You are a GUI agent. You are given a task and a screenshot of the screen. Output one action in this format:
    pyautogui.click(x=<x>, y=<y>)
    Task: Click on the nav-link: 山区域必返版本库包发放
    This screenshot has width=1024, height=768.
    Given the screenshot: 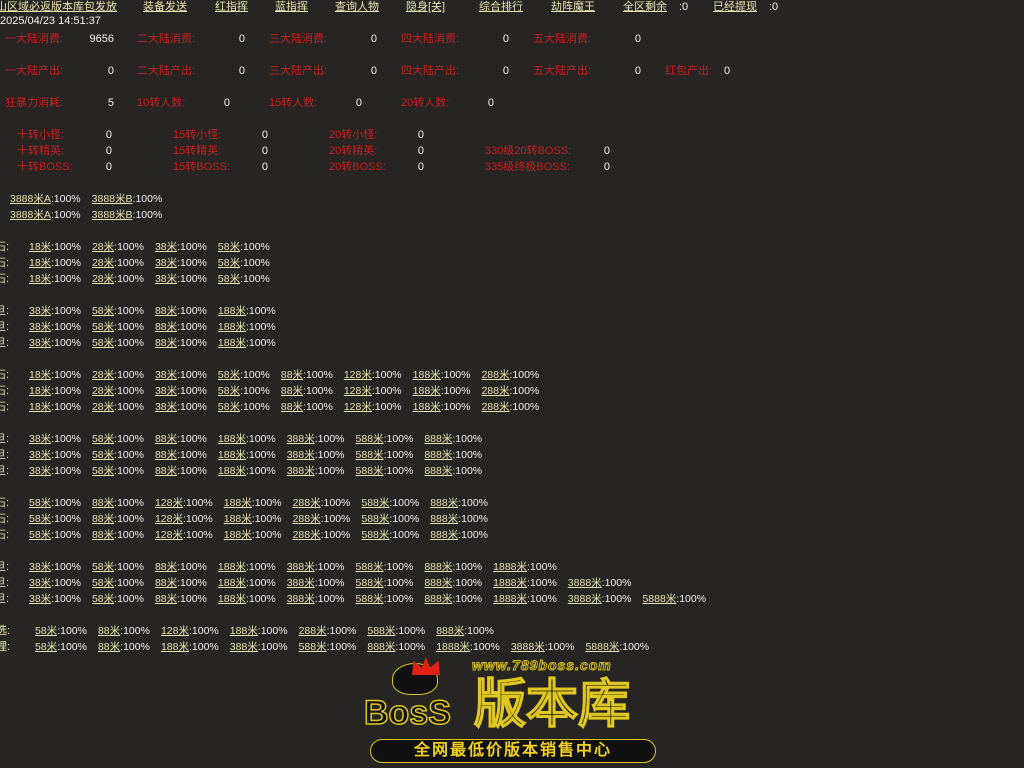 What is the action you would take?
    pyautogui.click(x=58, y=7)
    